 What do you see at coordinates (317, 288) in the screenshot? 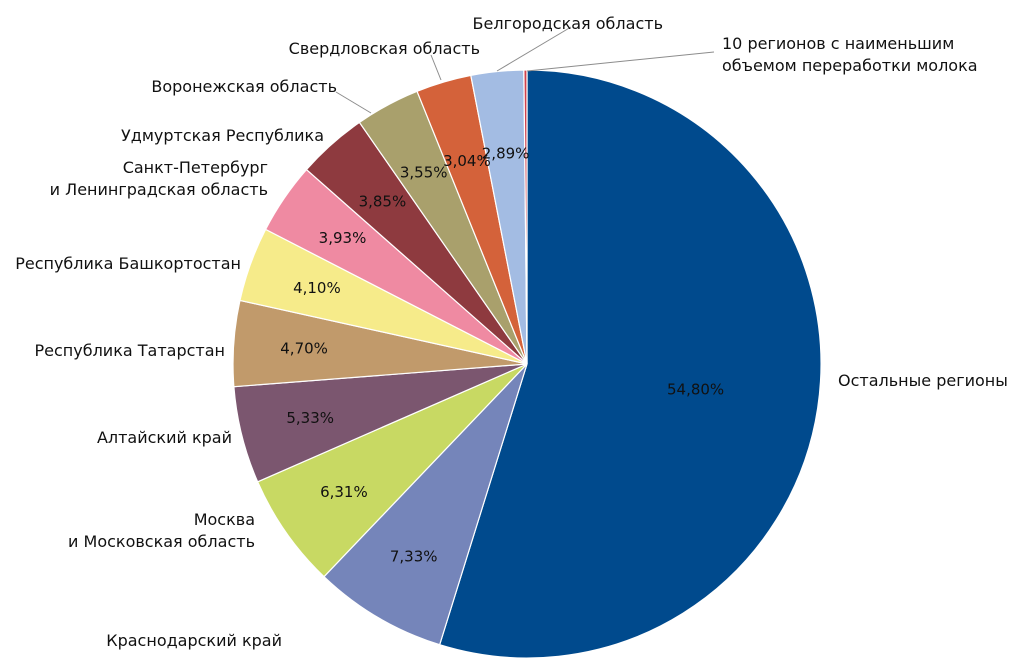
I see `value-label-6: 4,10%` at bounding box center [317, 288].